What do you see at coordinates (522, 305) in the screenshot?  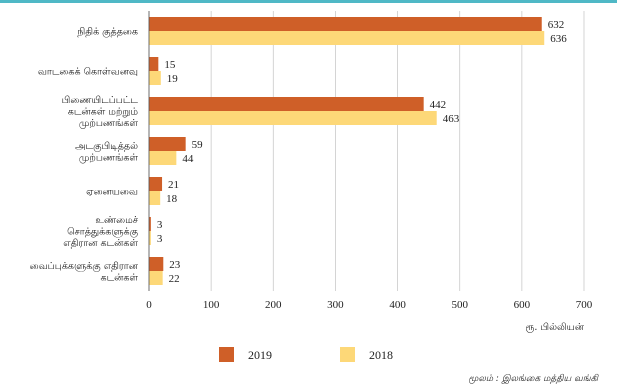 I see `x-tick-label: 600` at bounding box center [522, 305].